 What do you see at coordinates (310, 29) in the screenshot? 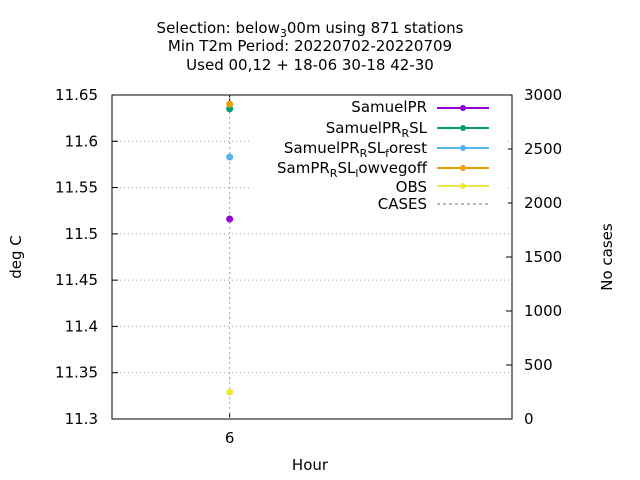
I see `title-line-1: Selection: below300m using 871 stations` at bounding box center [310, 29].